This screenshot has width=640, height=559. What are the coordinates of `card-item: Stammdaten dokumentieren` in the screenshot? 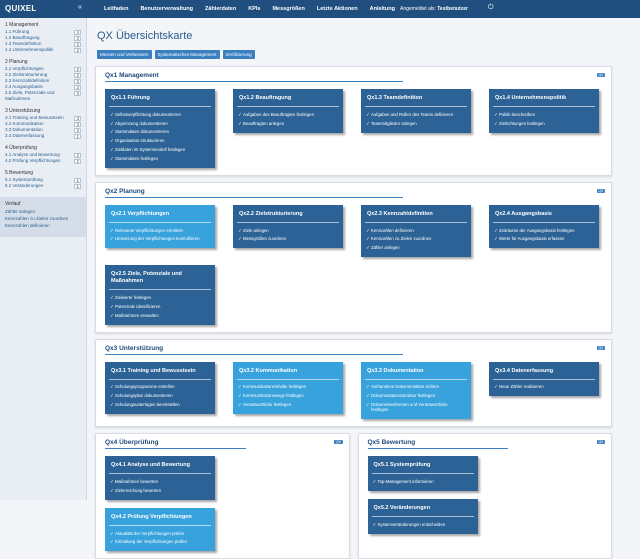 It's located at (160, 132).